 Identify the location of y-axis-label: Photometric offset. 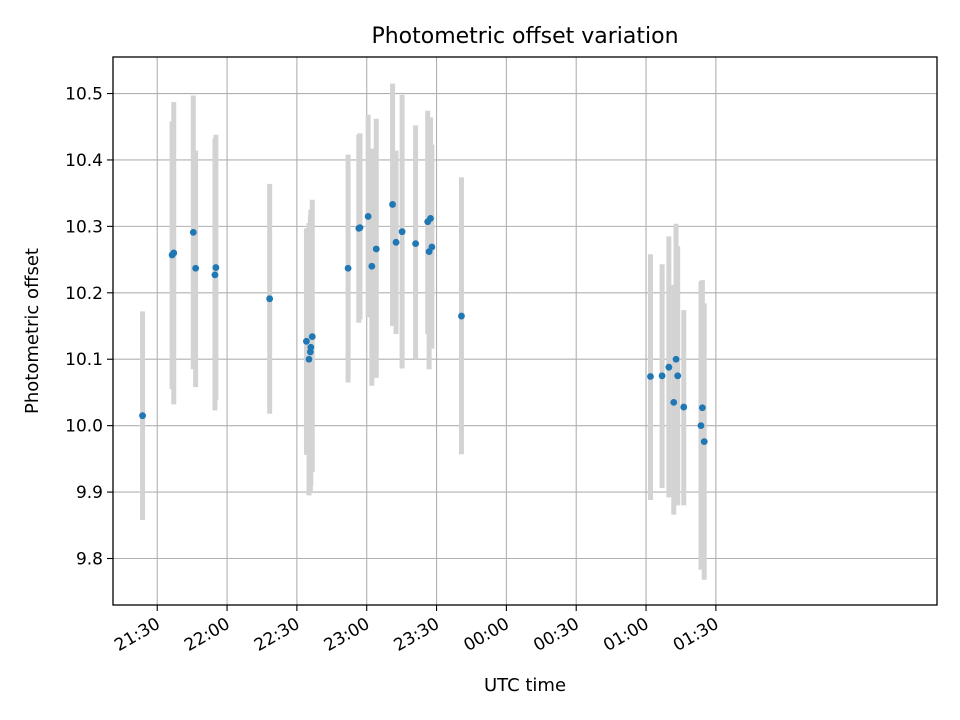
(32, 331).